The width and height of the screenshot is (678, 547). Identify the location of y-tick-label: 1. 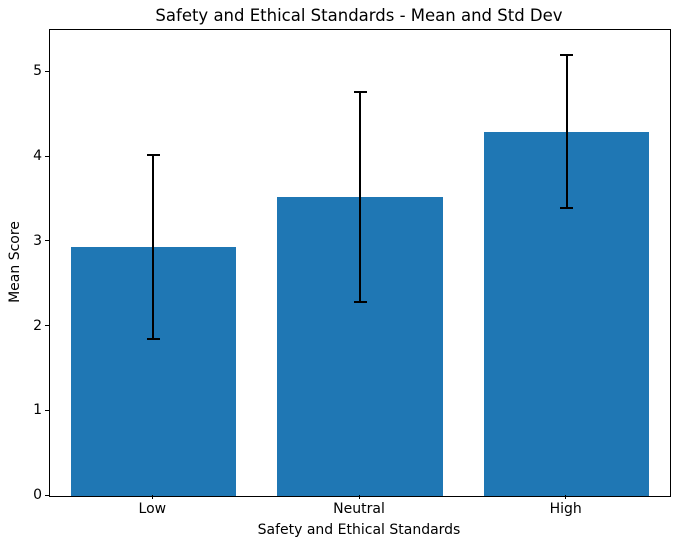
(37, 410).